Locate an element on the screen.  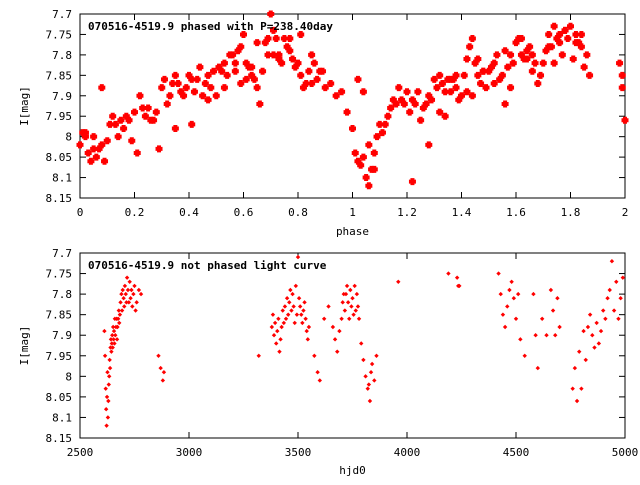
x-tick-label: 0.8 is located at coordinates (298, 212).